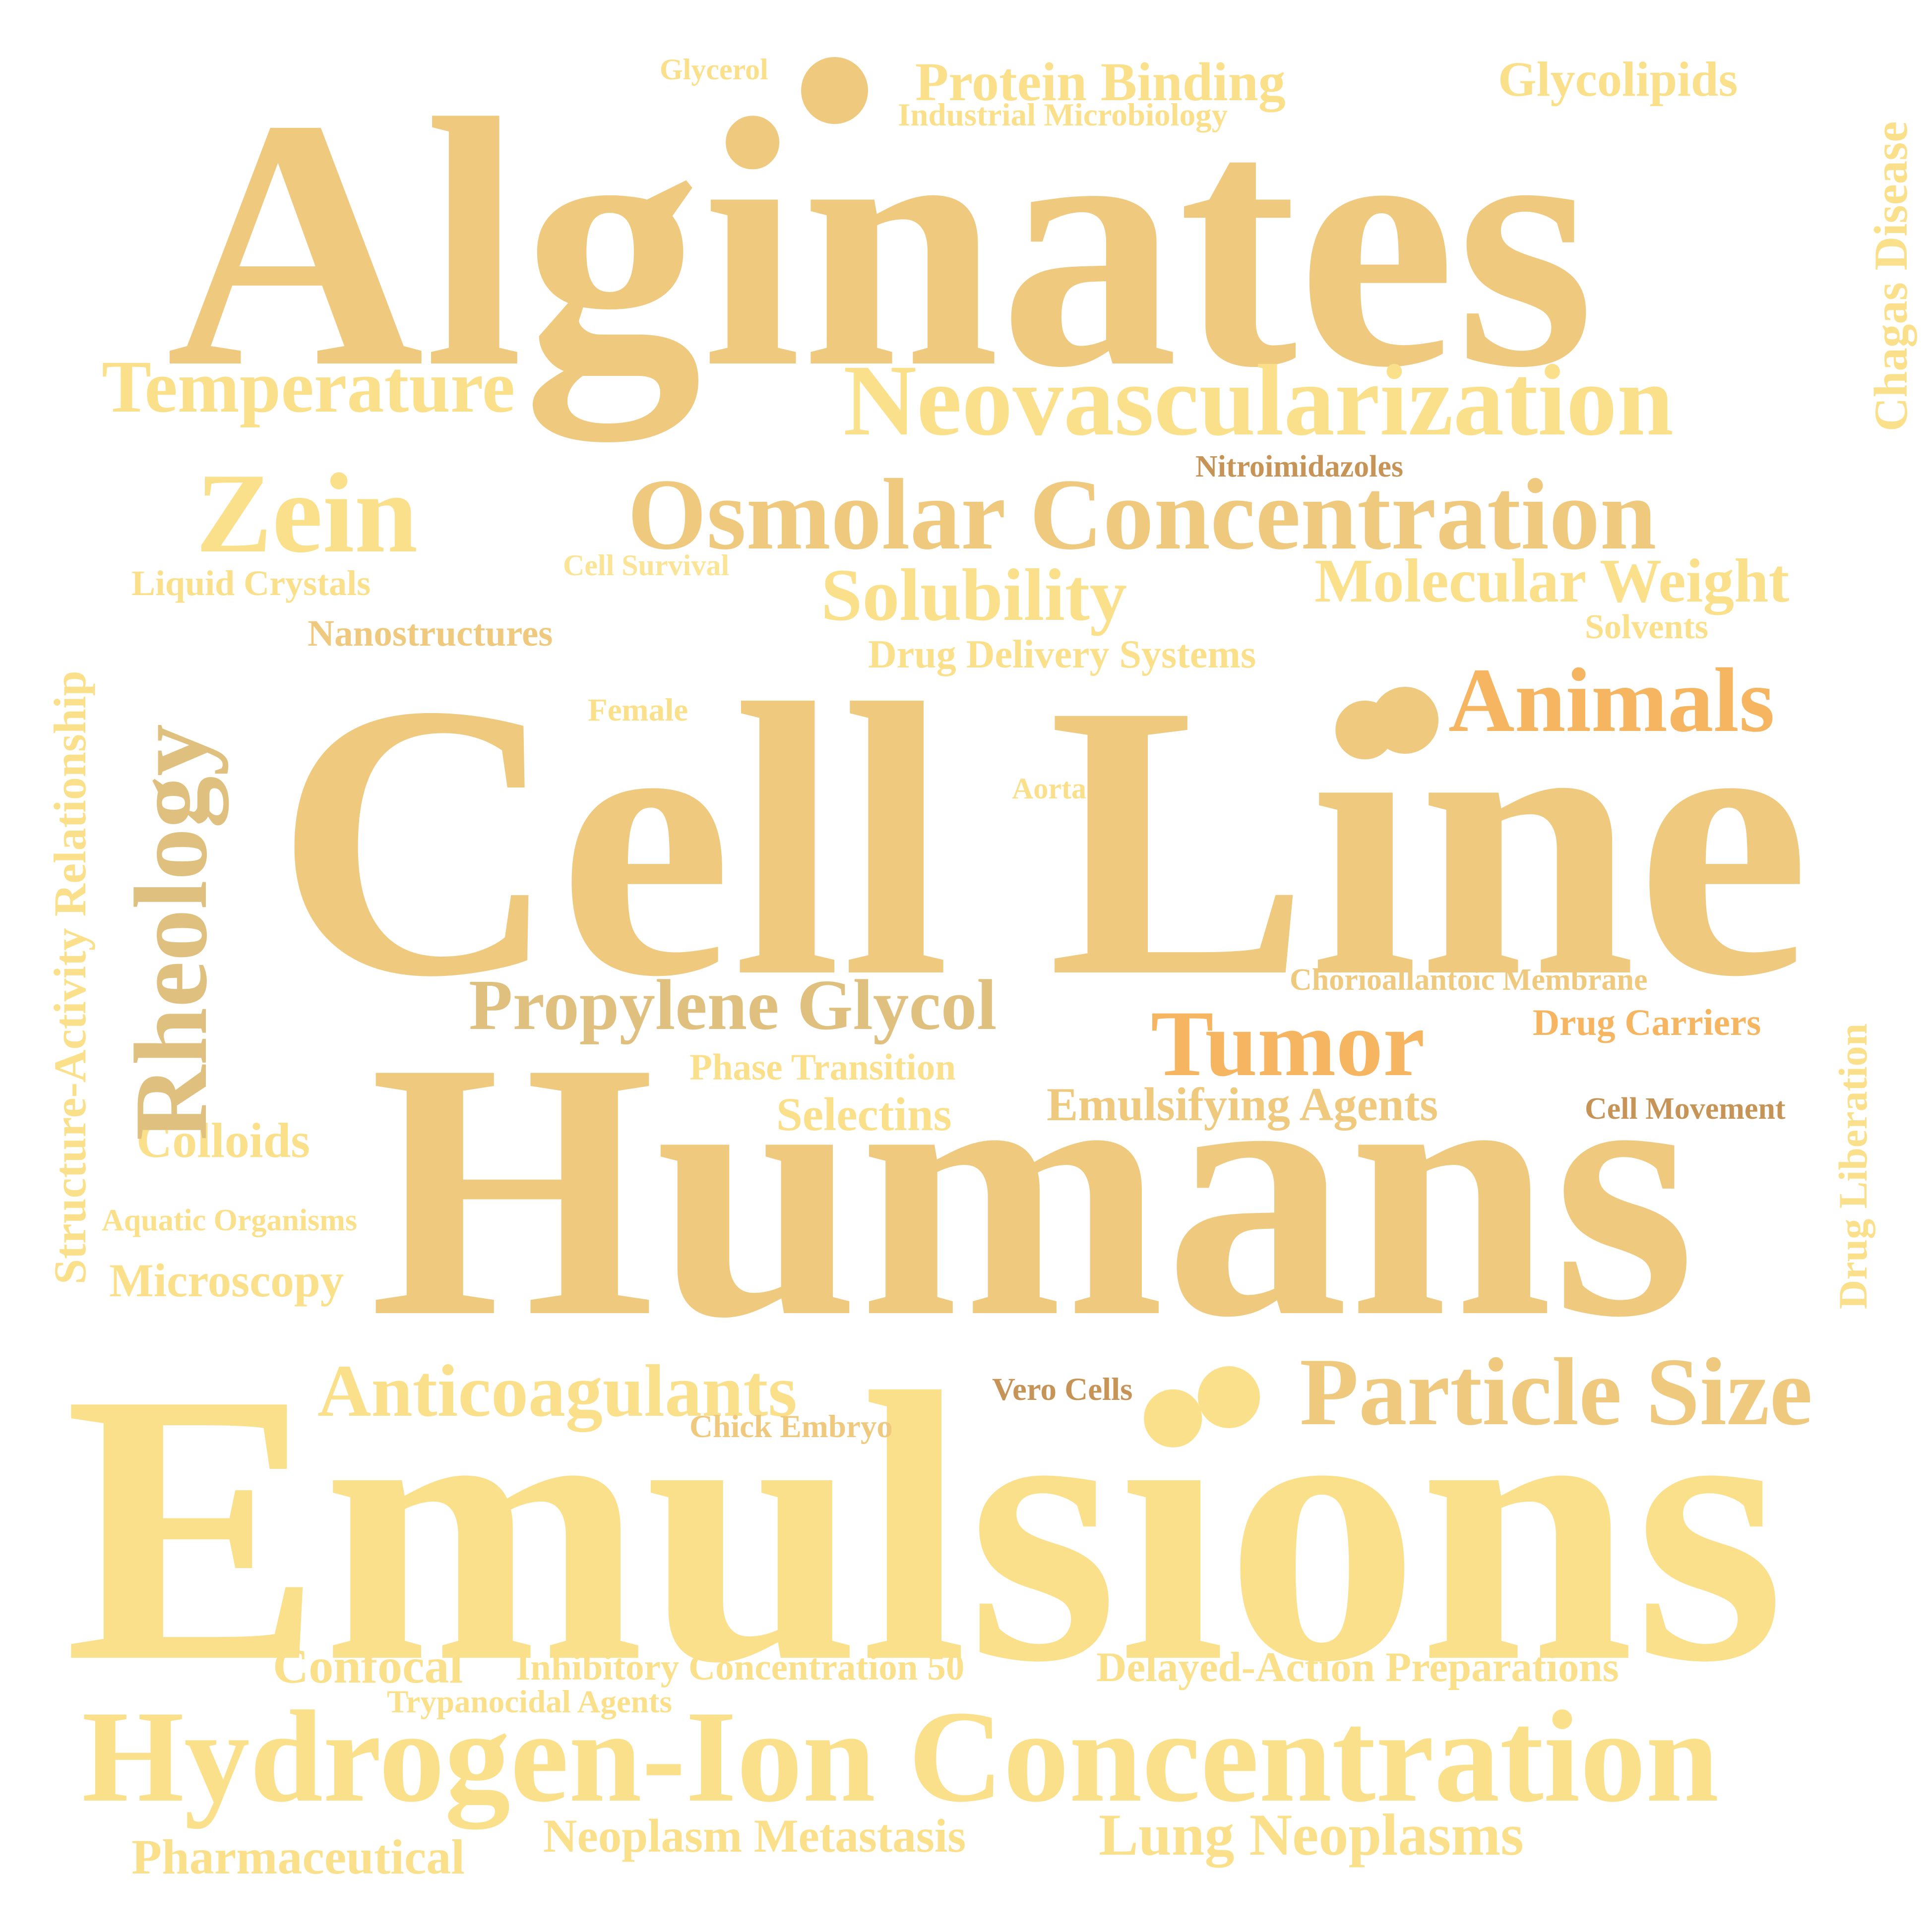 The width and height of the screenshot is (1932, 1932). Describe the element at coordinates (864, 1114) in the screenshot. I see `word-selectins: Selectins` at that location.